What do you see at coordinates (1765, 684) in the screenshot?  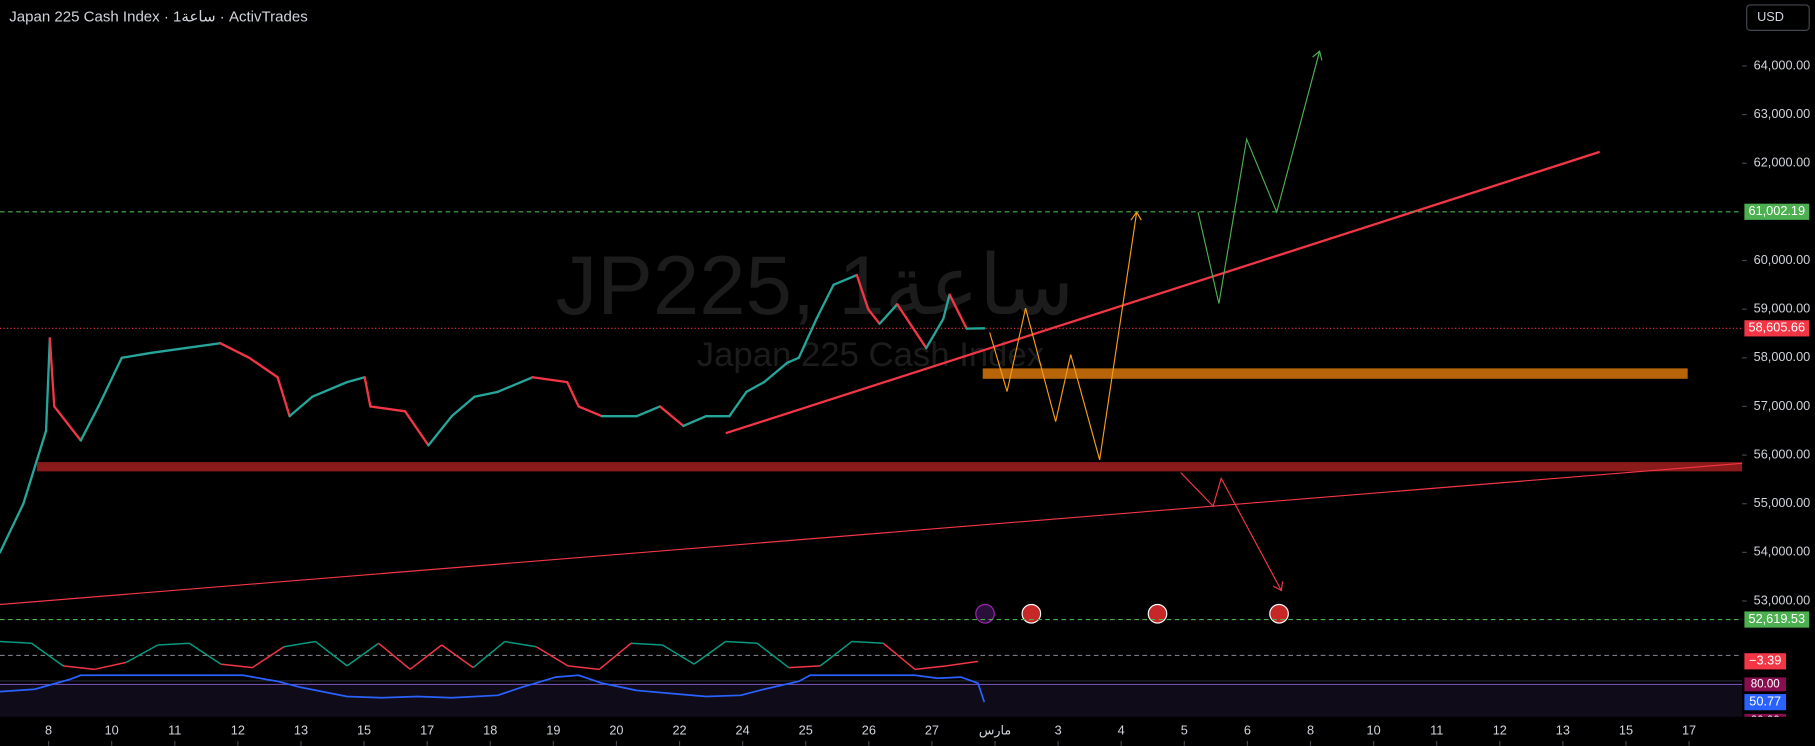 I see `stoch-label-box` at bounding box center [1765, 684].